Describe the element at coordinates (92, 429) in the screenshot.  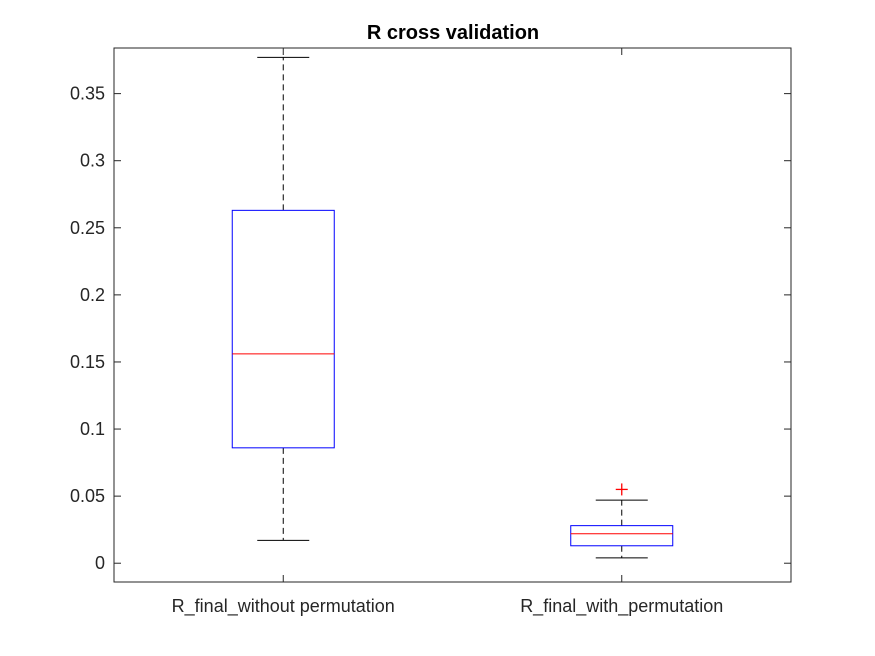
I see `y-tick-label: 0.1` at that location.